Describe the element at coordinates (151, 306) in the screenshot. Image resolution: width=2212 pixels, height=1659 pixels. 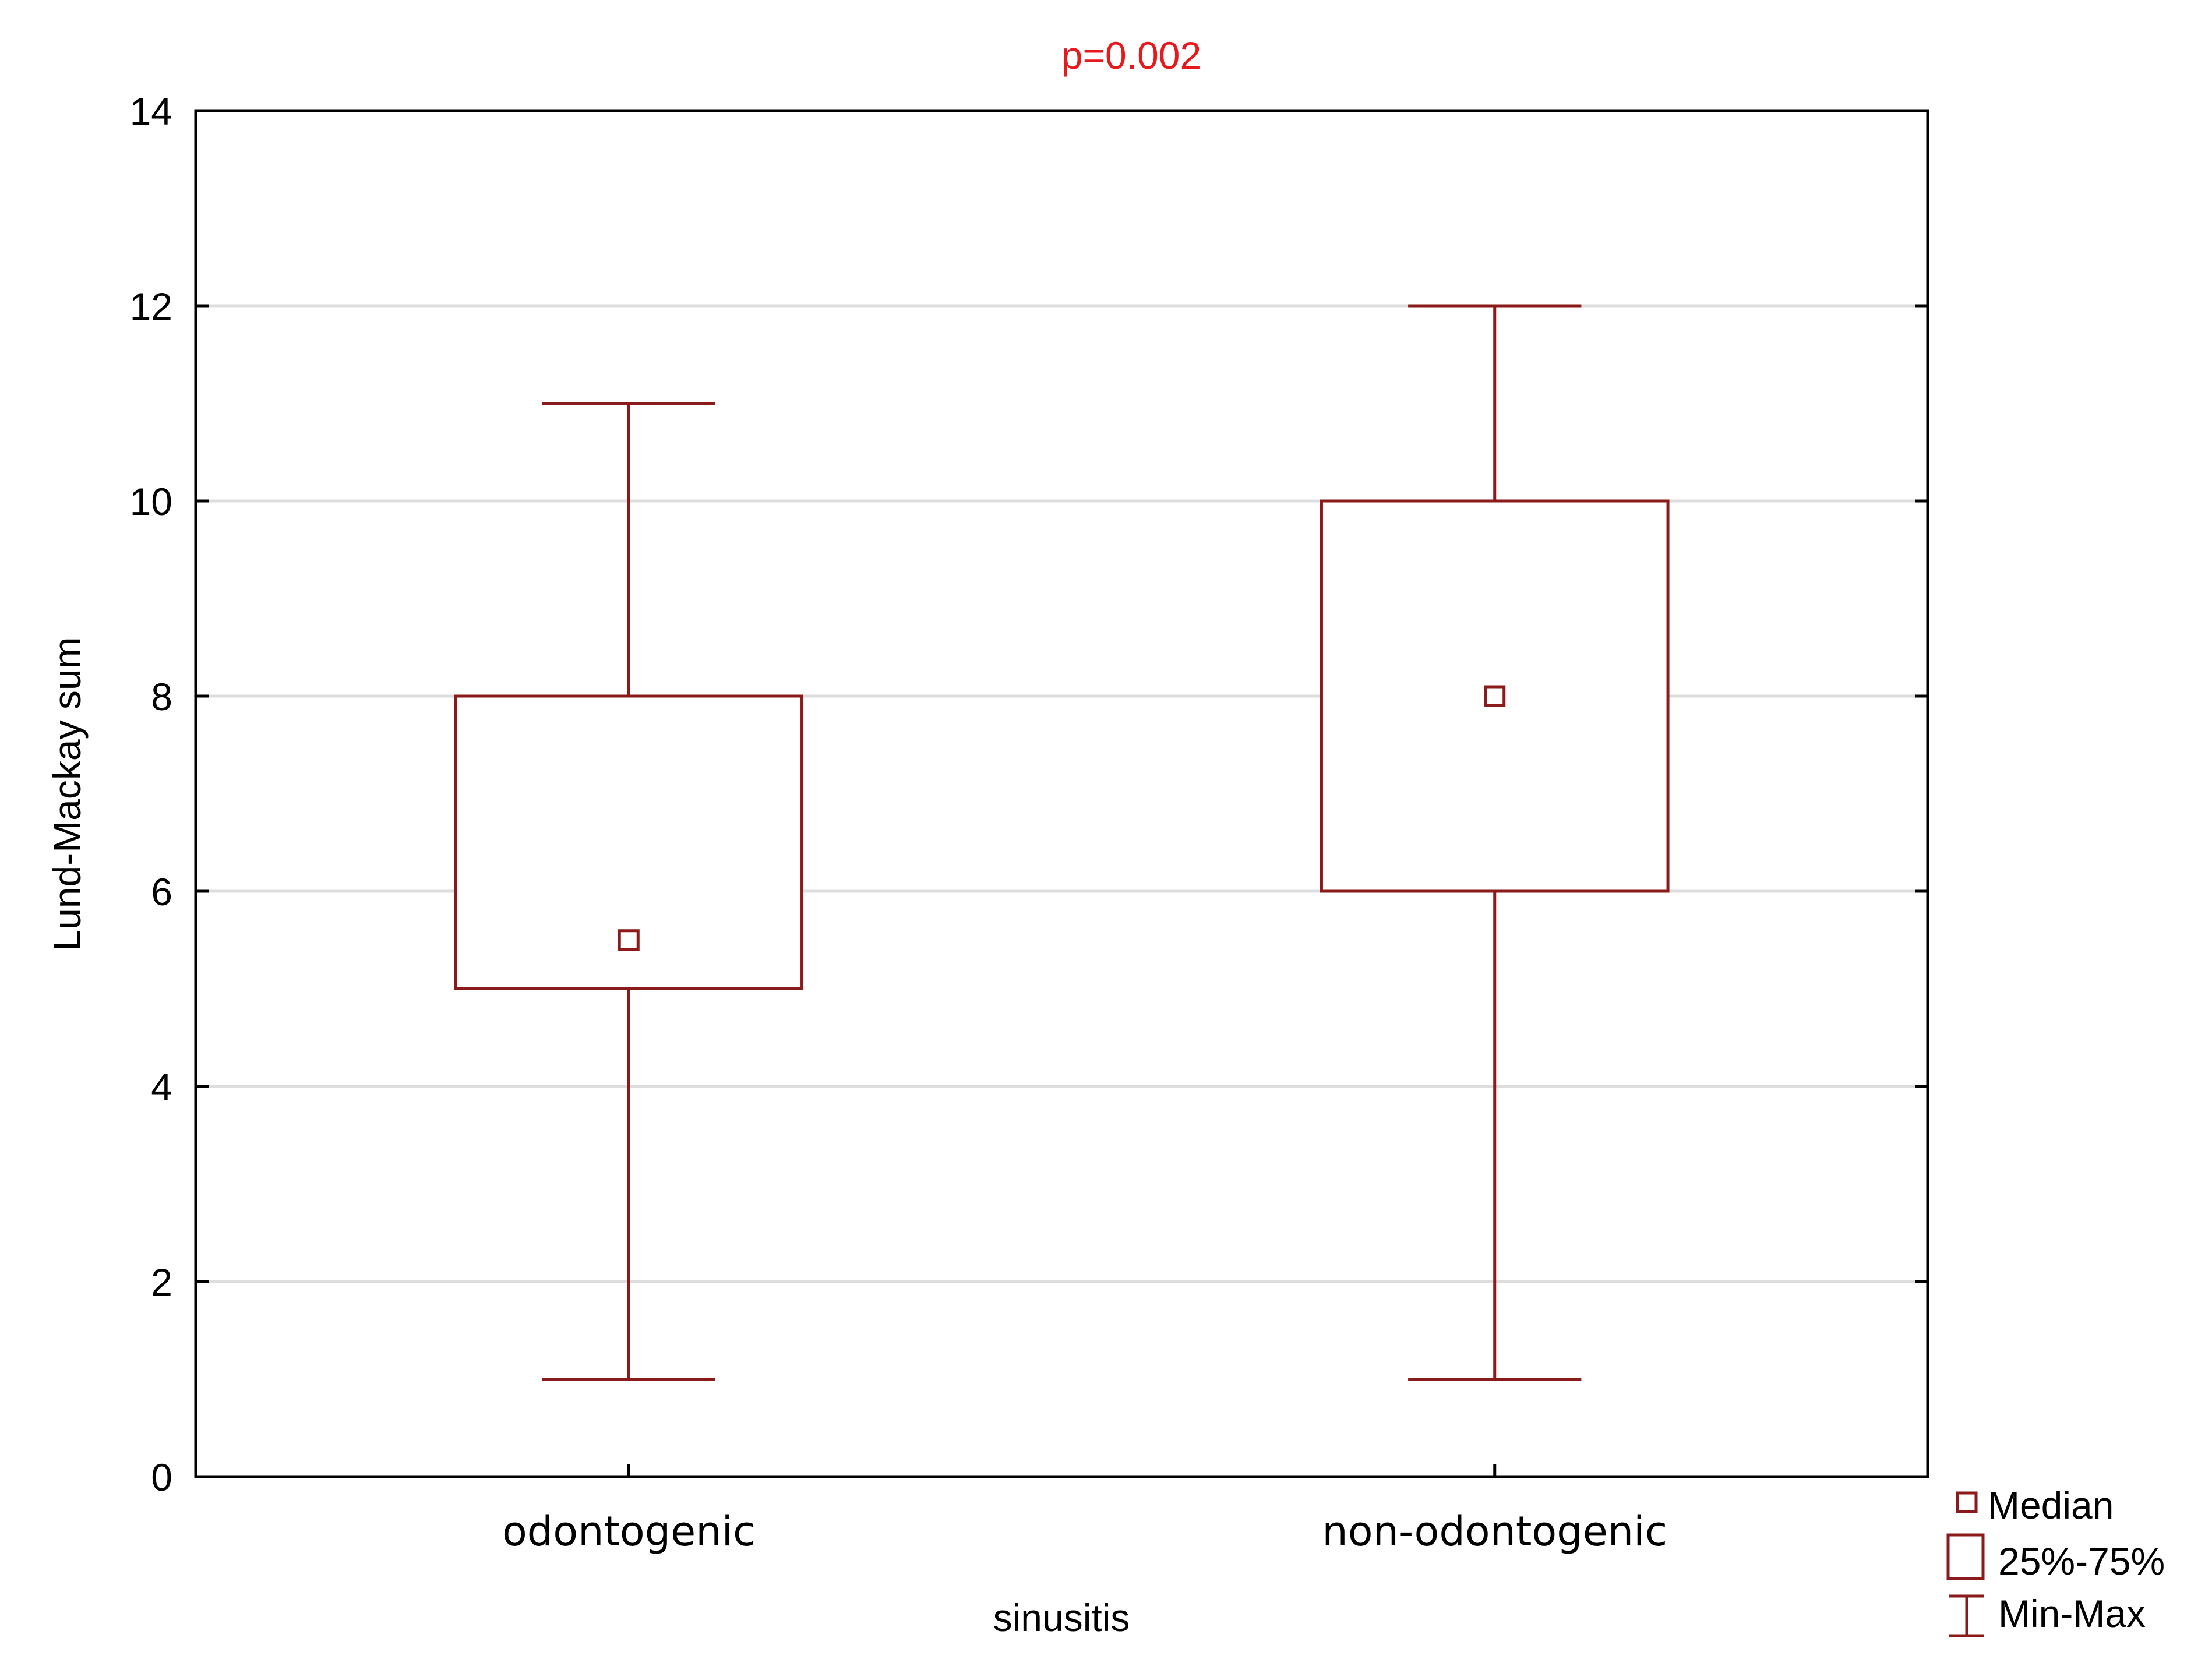
I see `y-tick-label: 12` at that location.